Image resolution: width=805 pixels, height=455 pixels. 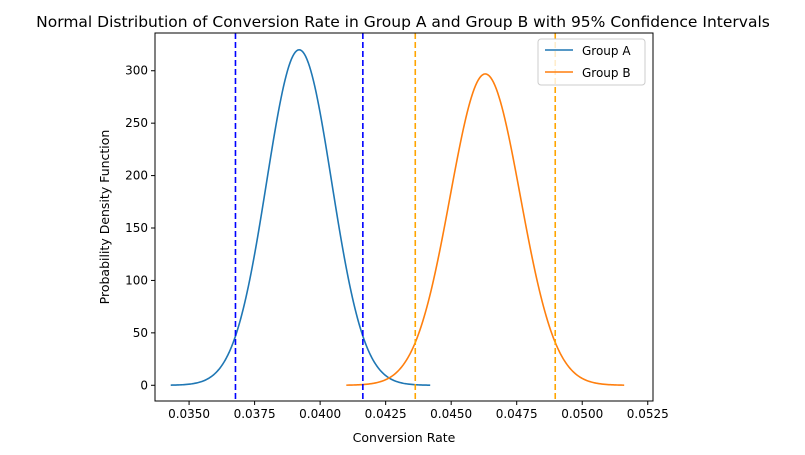 What do you see at coordinates (136, 176) in the screenshot?
I see `y-tick-label: 200` at bounding box center [136, 176].